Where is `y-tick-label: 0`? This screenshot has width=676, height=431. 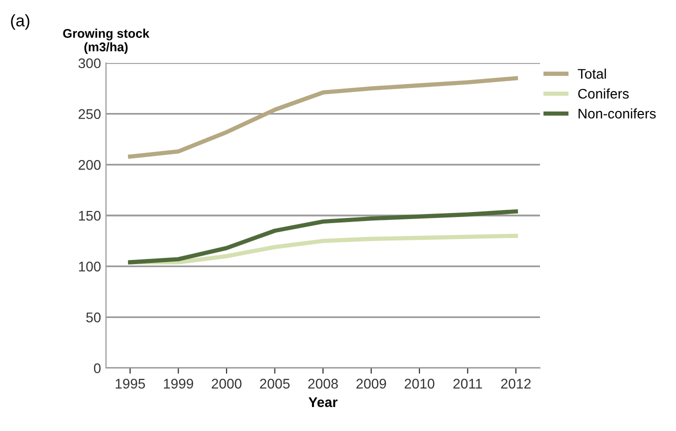
y-tick-label: 0 is located at coordinates (97, 368).